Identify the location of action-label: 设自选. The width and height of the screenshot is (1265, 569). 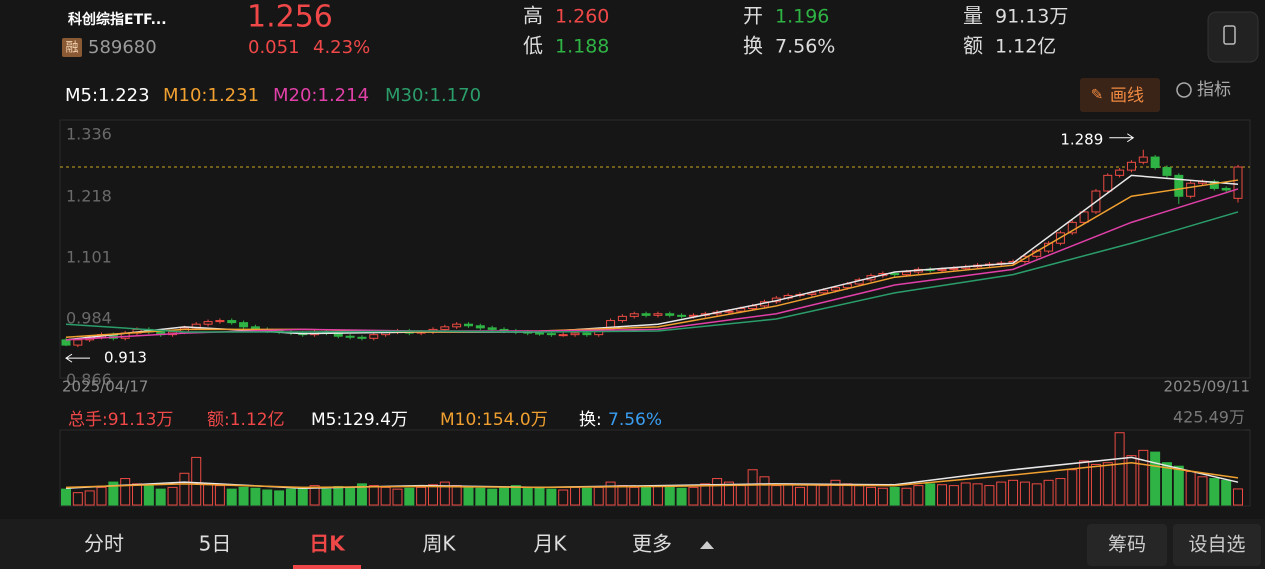
(1216, 545).